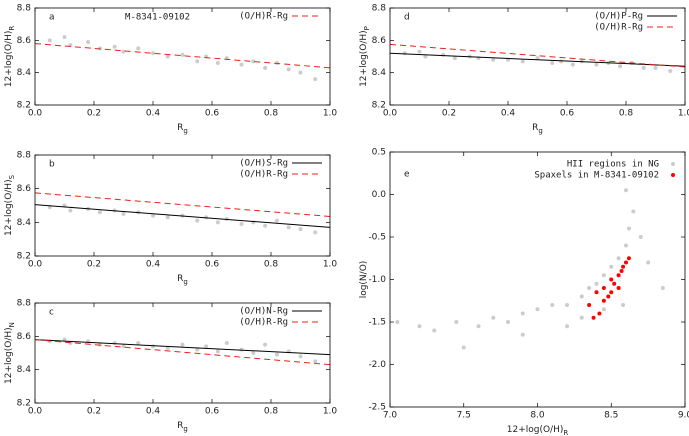  I want to click on plot-frame, so click(182, 353).